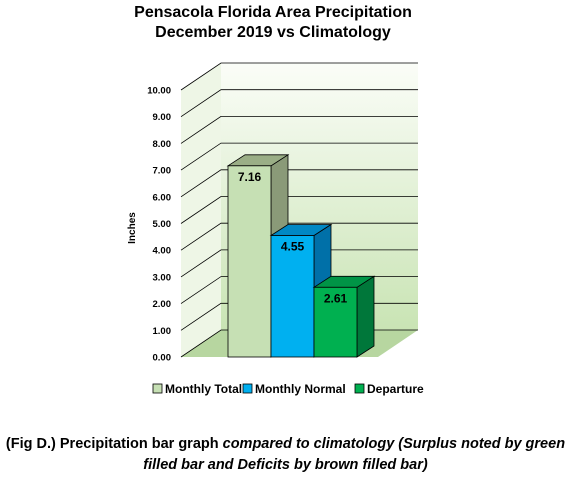 This screenshot has height=485, width=571. Describe the element at coordinates (159, 91) in the screenshot. I see `y-tick-label: 10.00` at that location.